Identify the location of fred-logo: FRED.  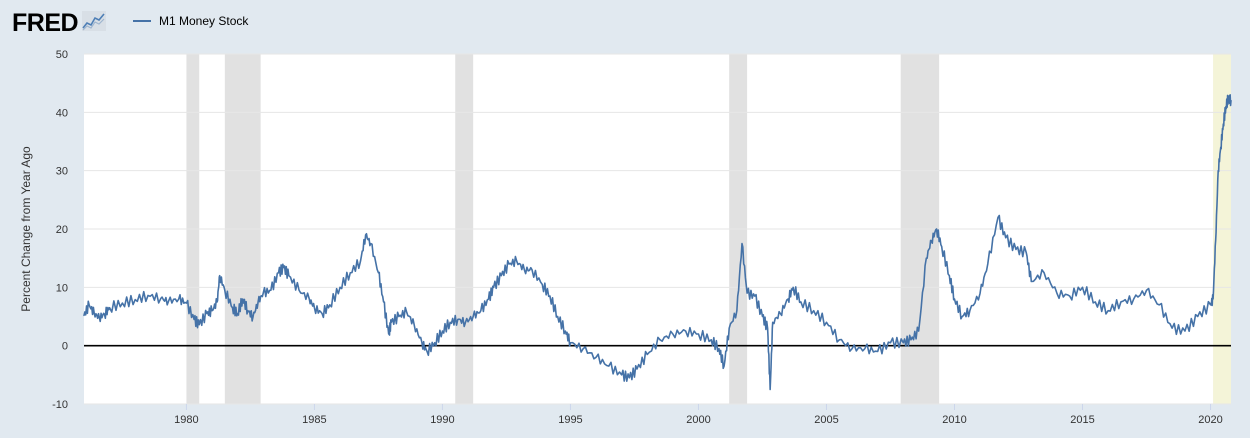
(59, 23).